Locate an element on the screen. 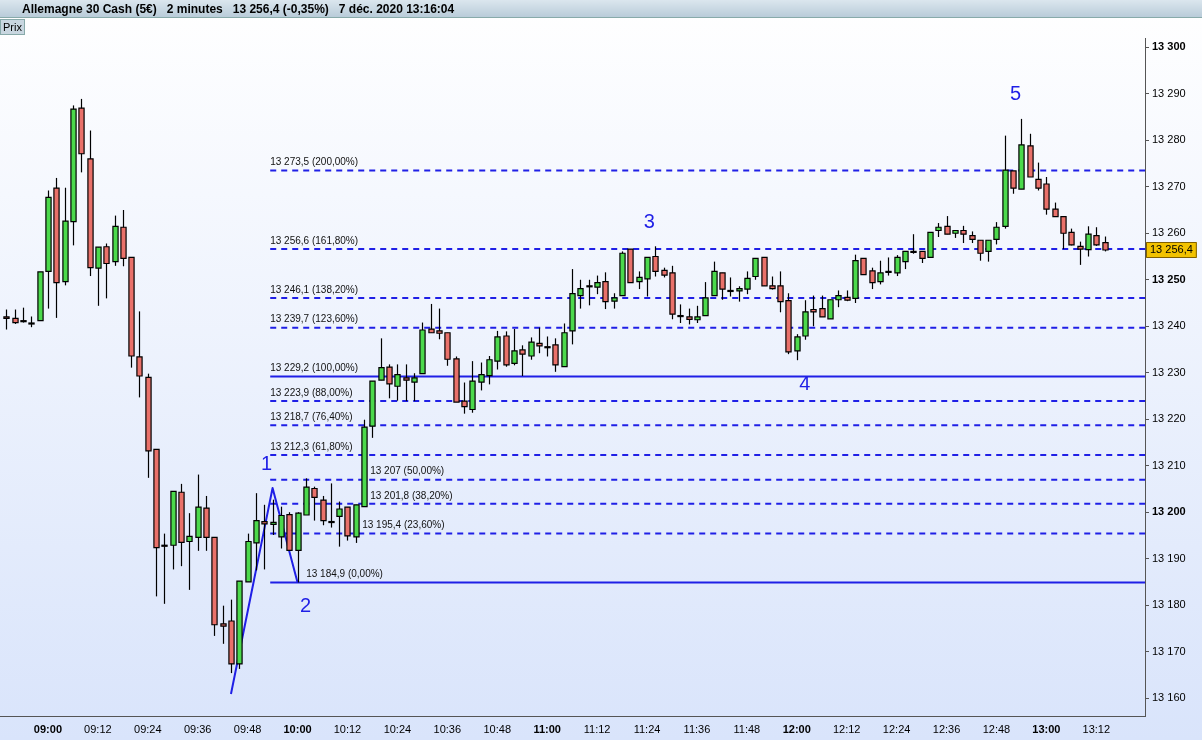  y-tick-label: 13 180 is located at coordinates (1169, 604).